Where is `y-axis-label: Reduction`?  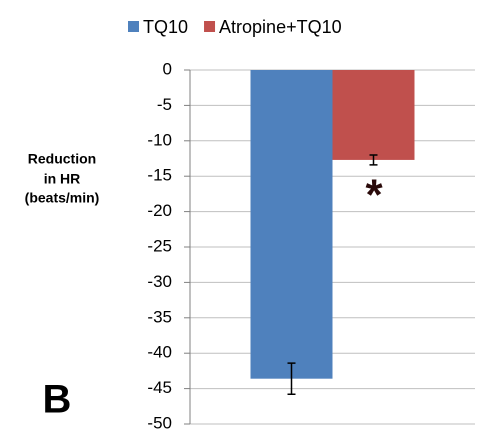
y-axis-label: Reduction is located at coordinates (62, 159).